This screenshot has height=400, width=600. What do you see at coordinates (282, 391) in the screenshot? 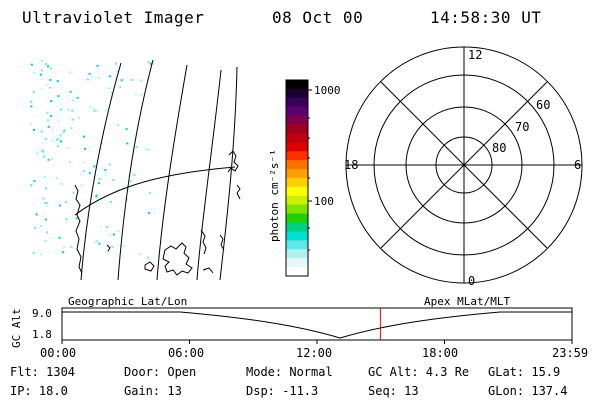
I see `dsp-value: Dsp: -11.3` at bounding box center [282, 391].